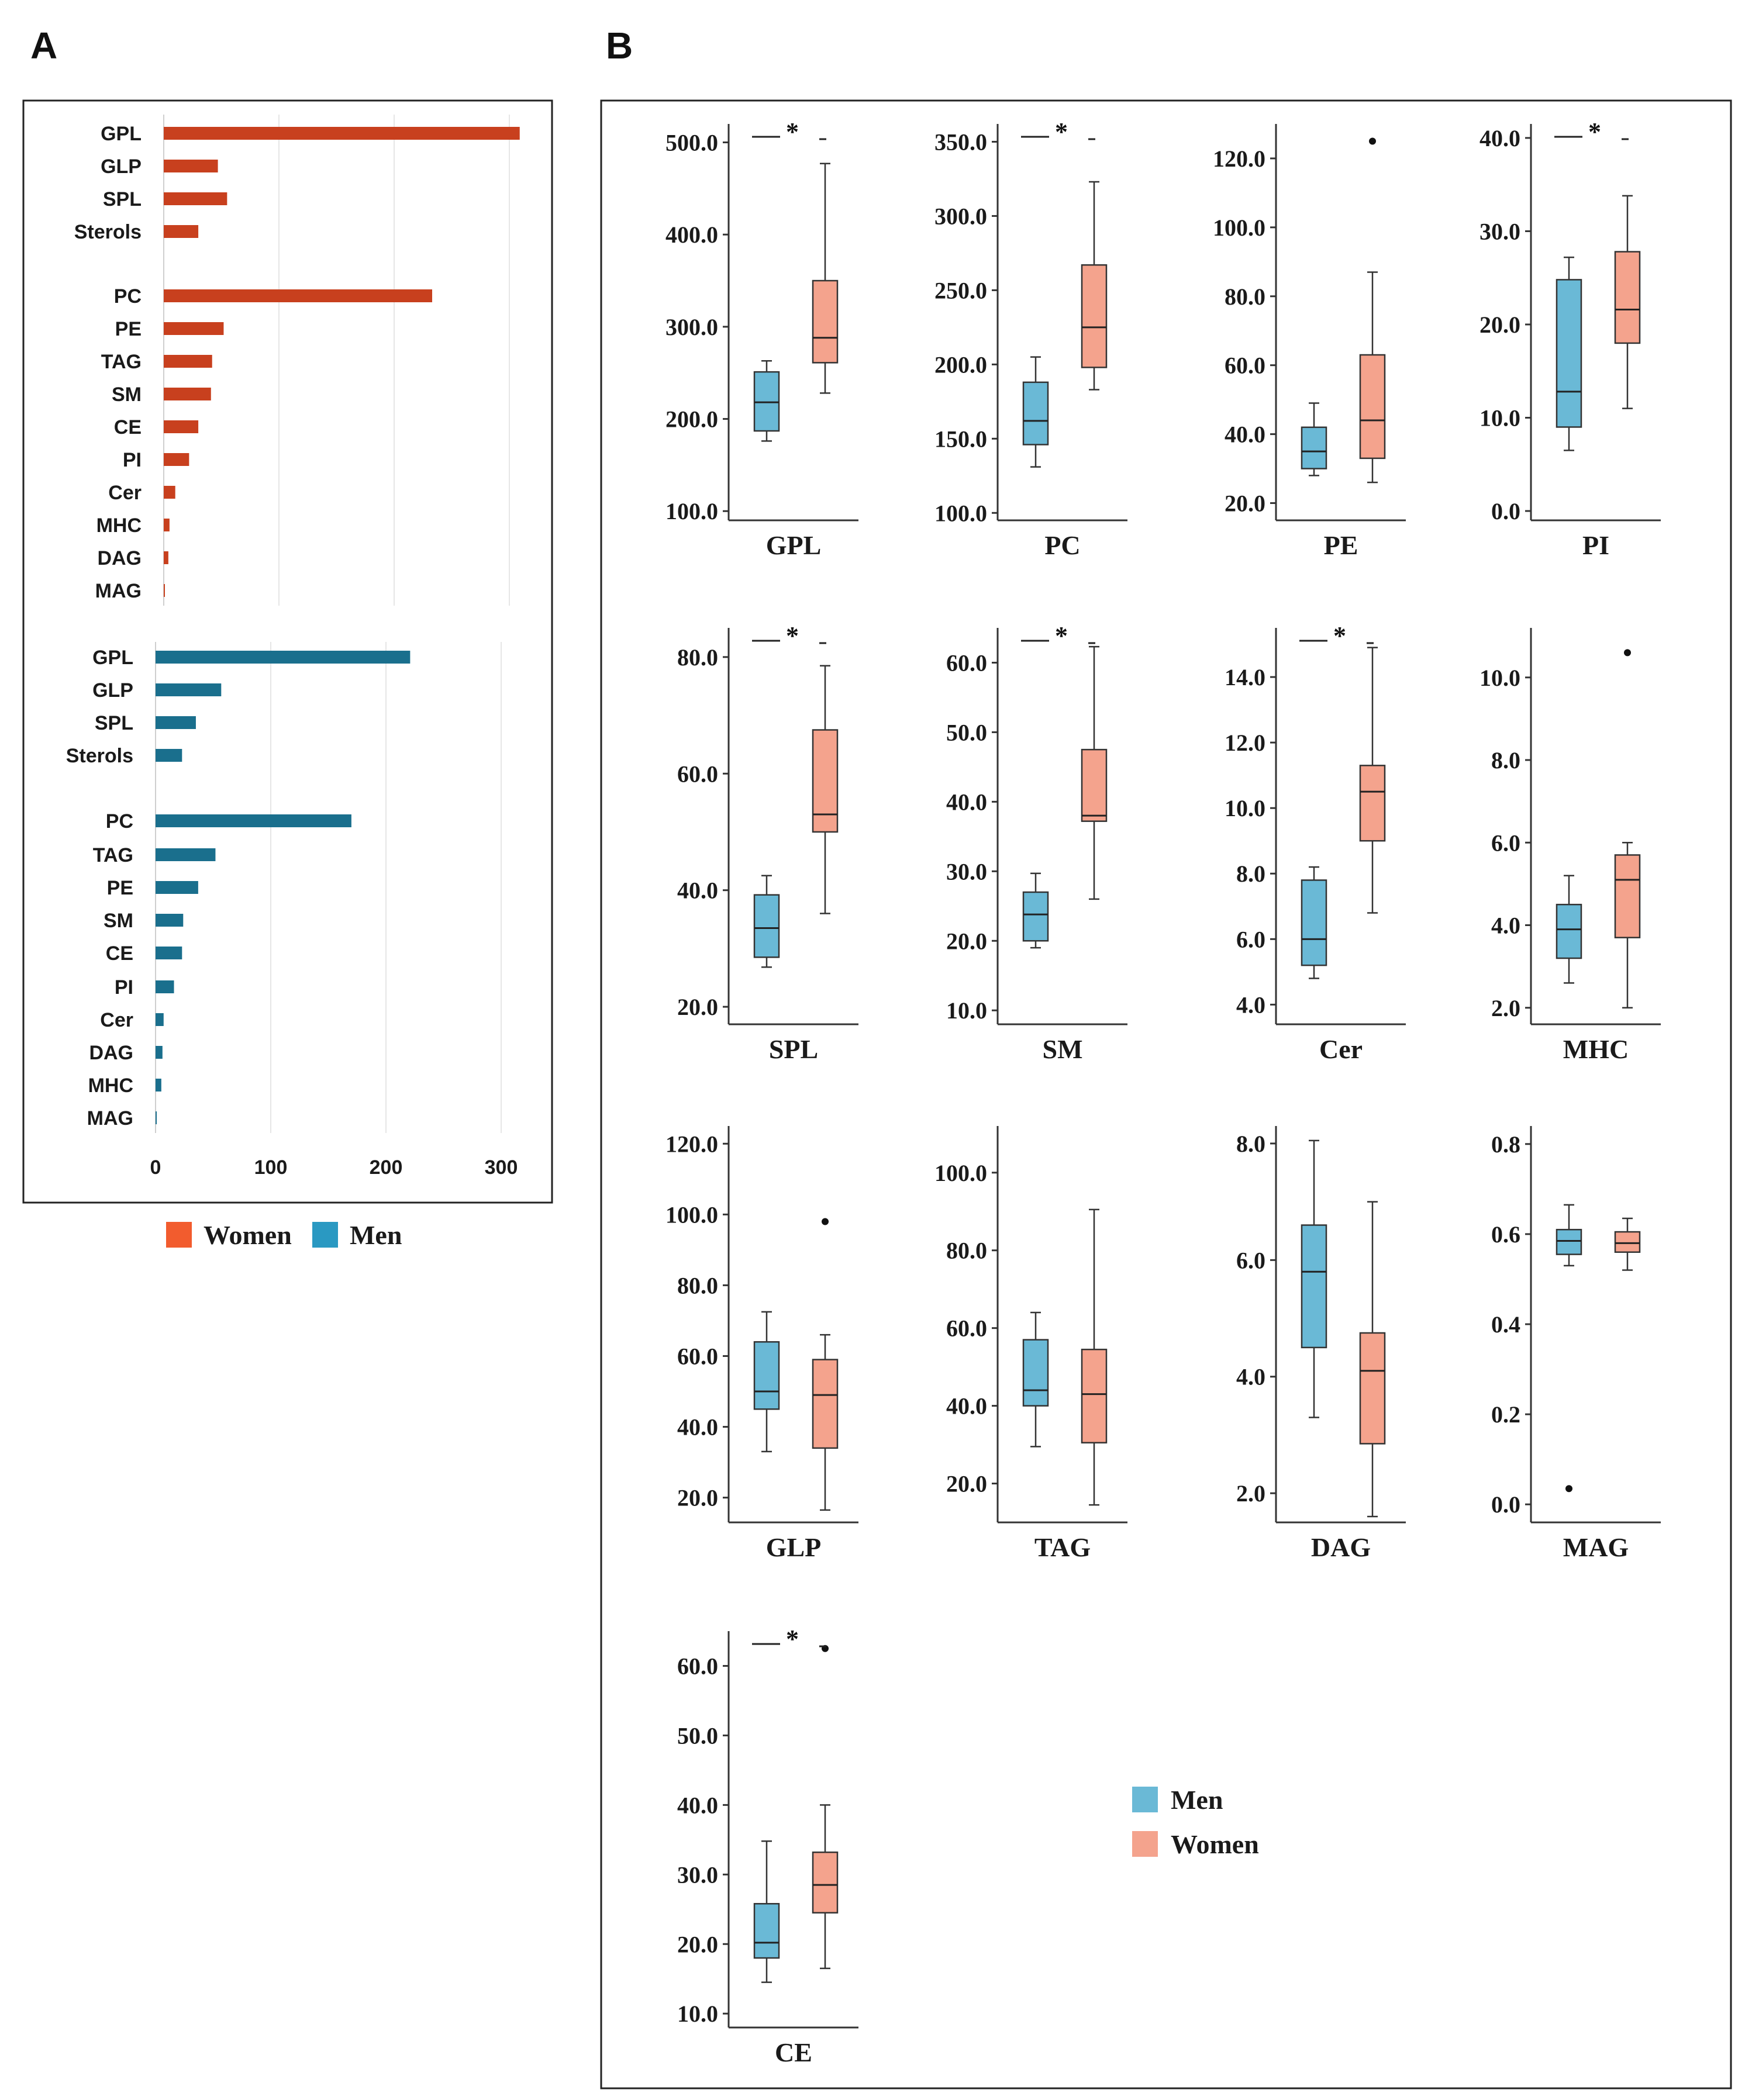  Describe the element at coordinates (122, 167) in the screenshot. I see `category-label-women-glp: GLP` at that location.